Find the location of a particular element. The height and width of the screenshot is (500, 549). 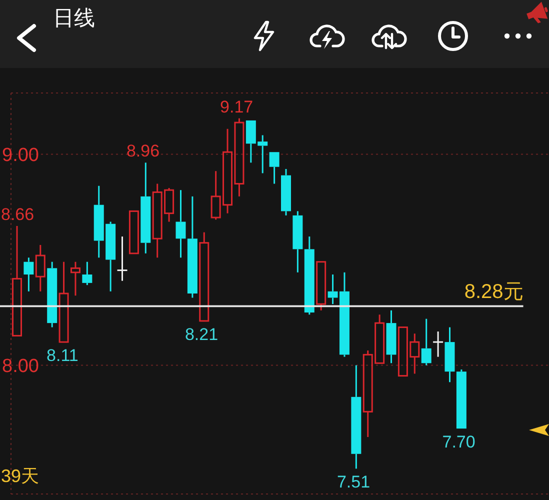

annotation: 8.66 is located at coordinates (17, 214).